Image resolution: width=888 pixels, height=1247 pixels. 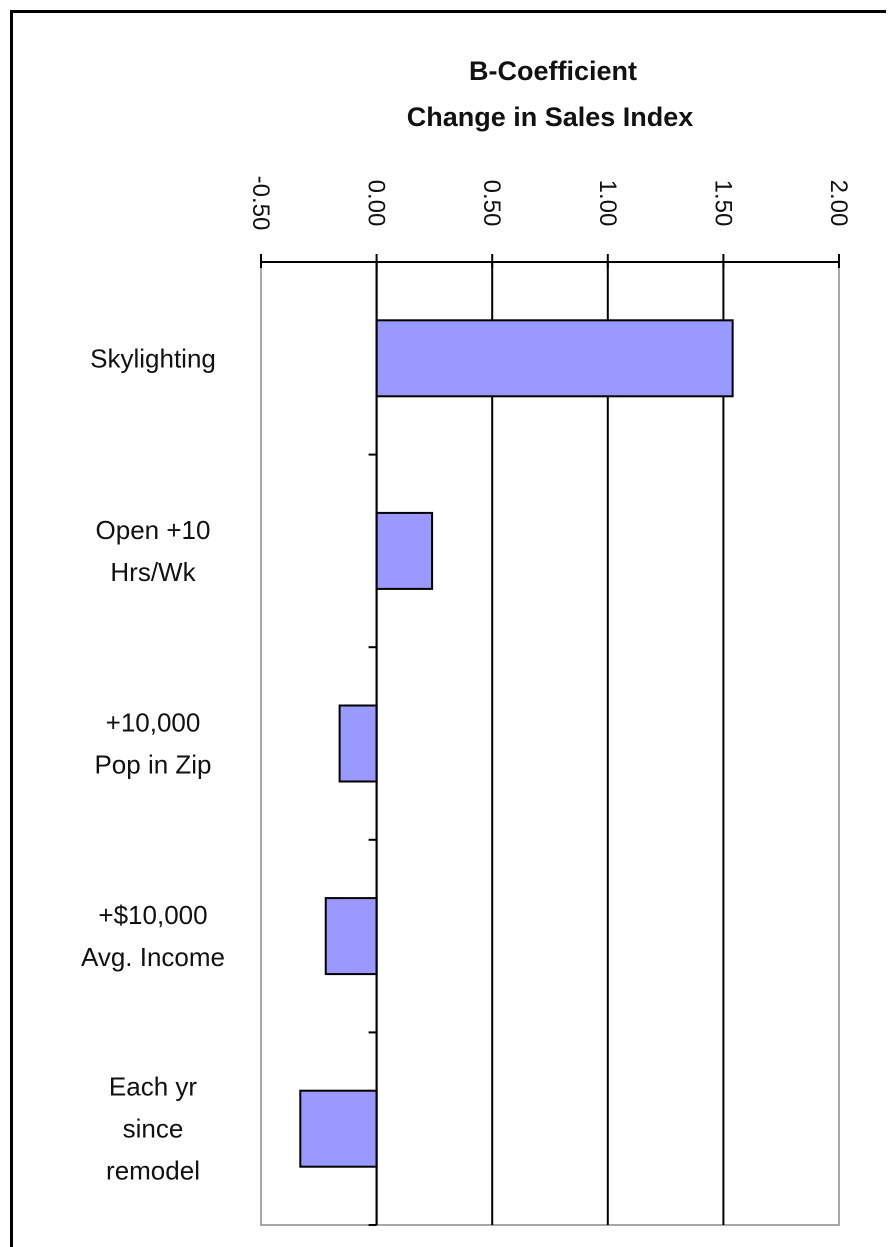 I want to click on tick-label: 0.50, so click(x=491, y=203).